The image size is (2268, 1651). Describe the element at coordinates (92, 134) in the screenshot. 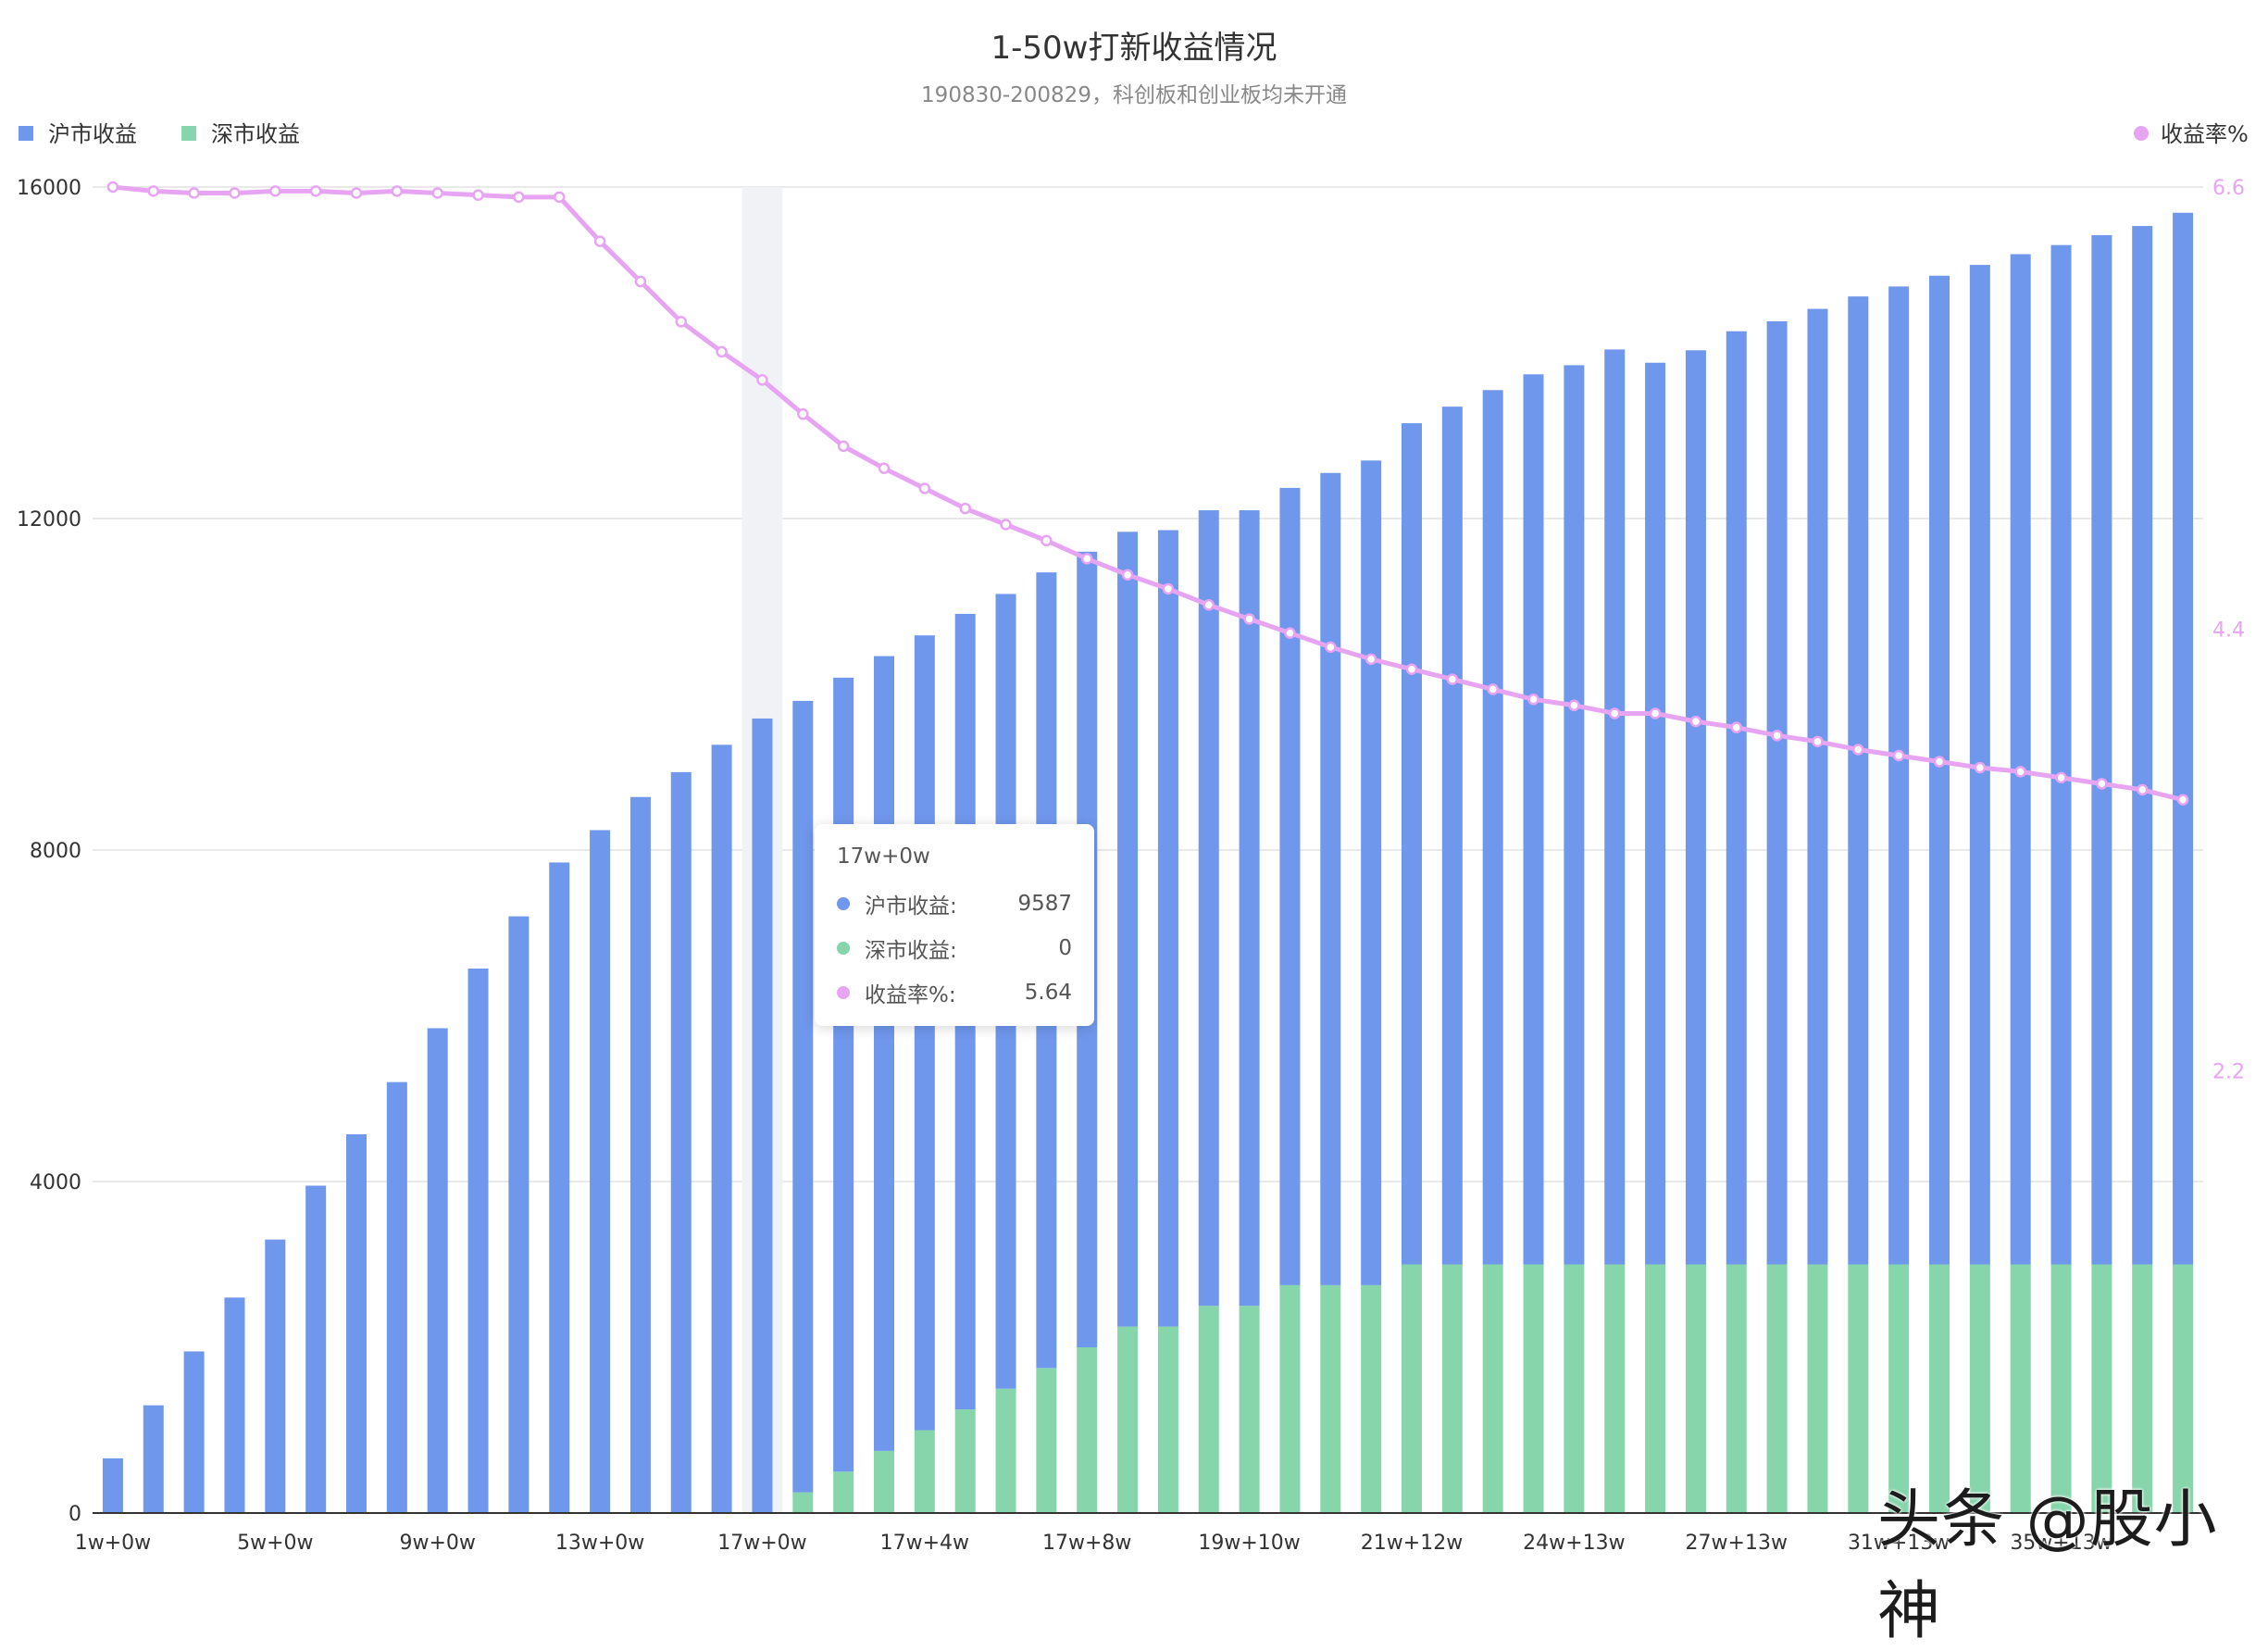

I see `legend-label-sh: 沪市收益` at that location.